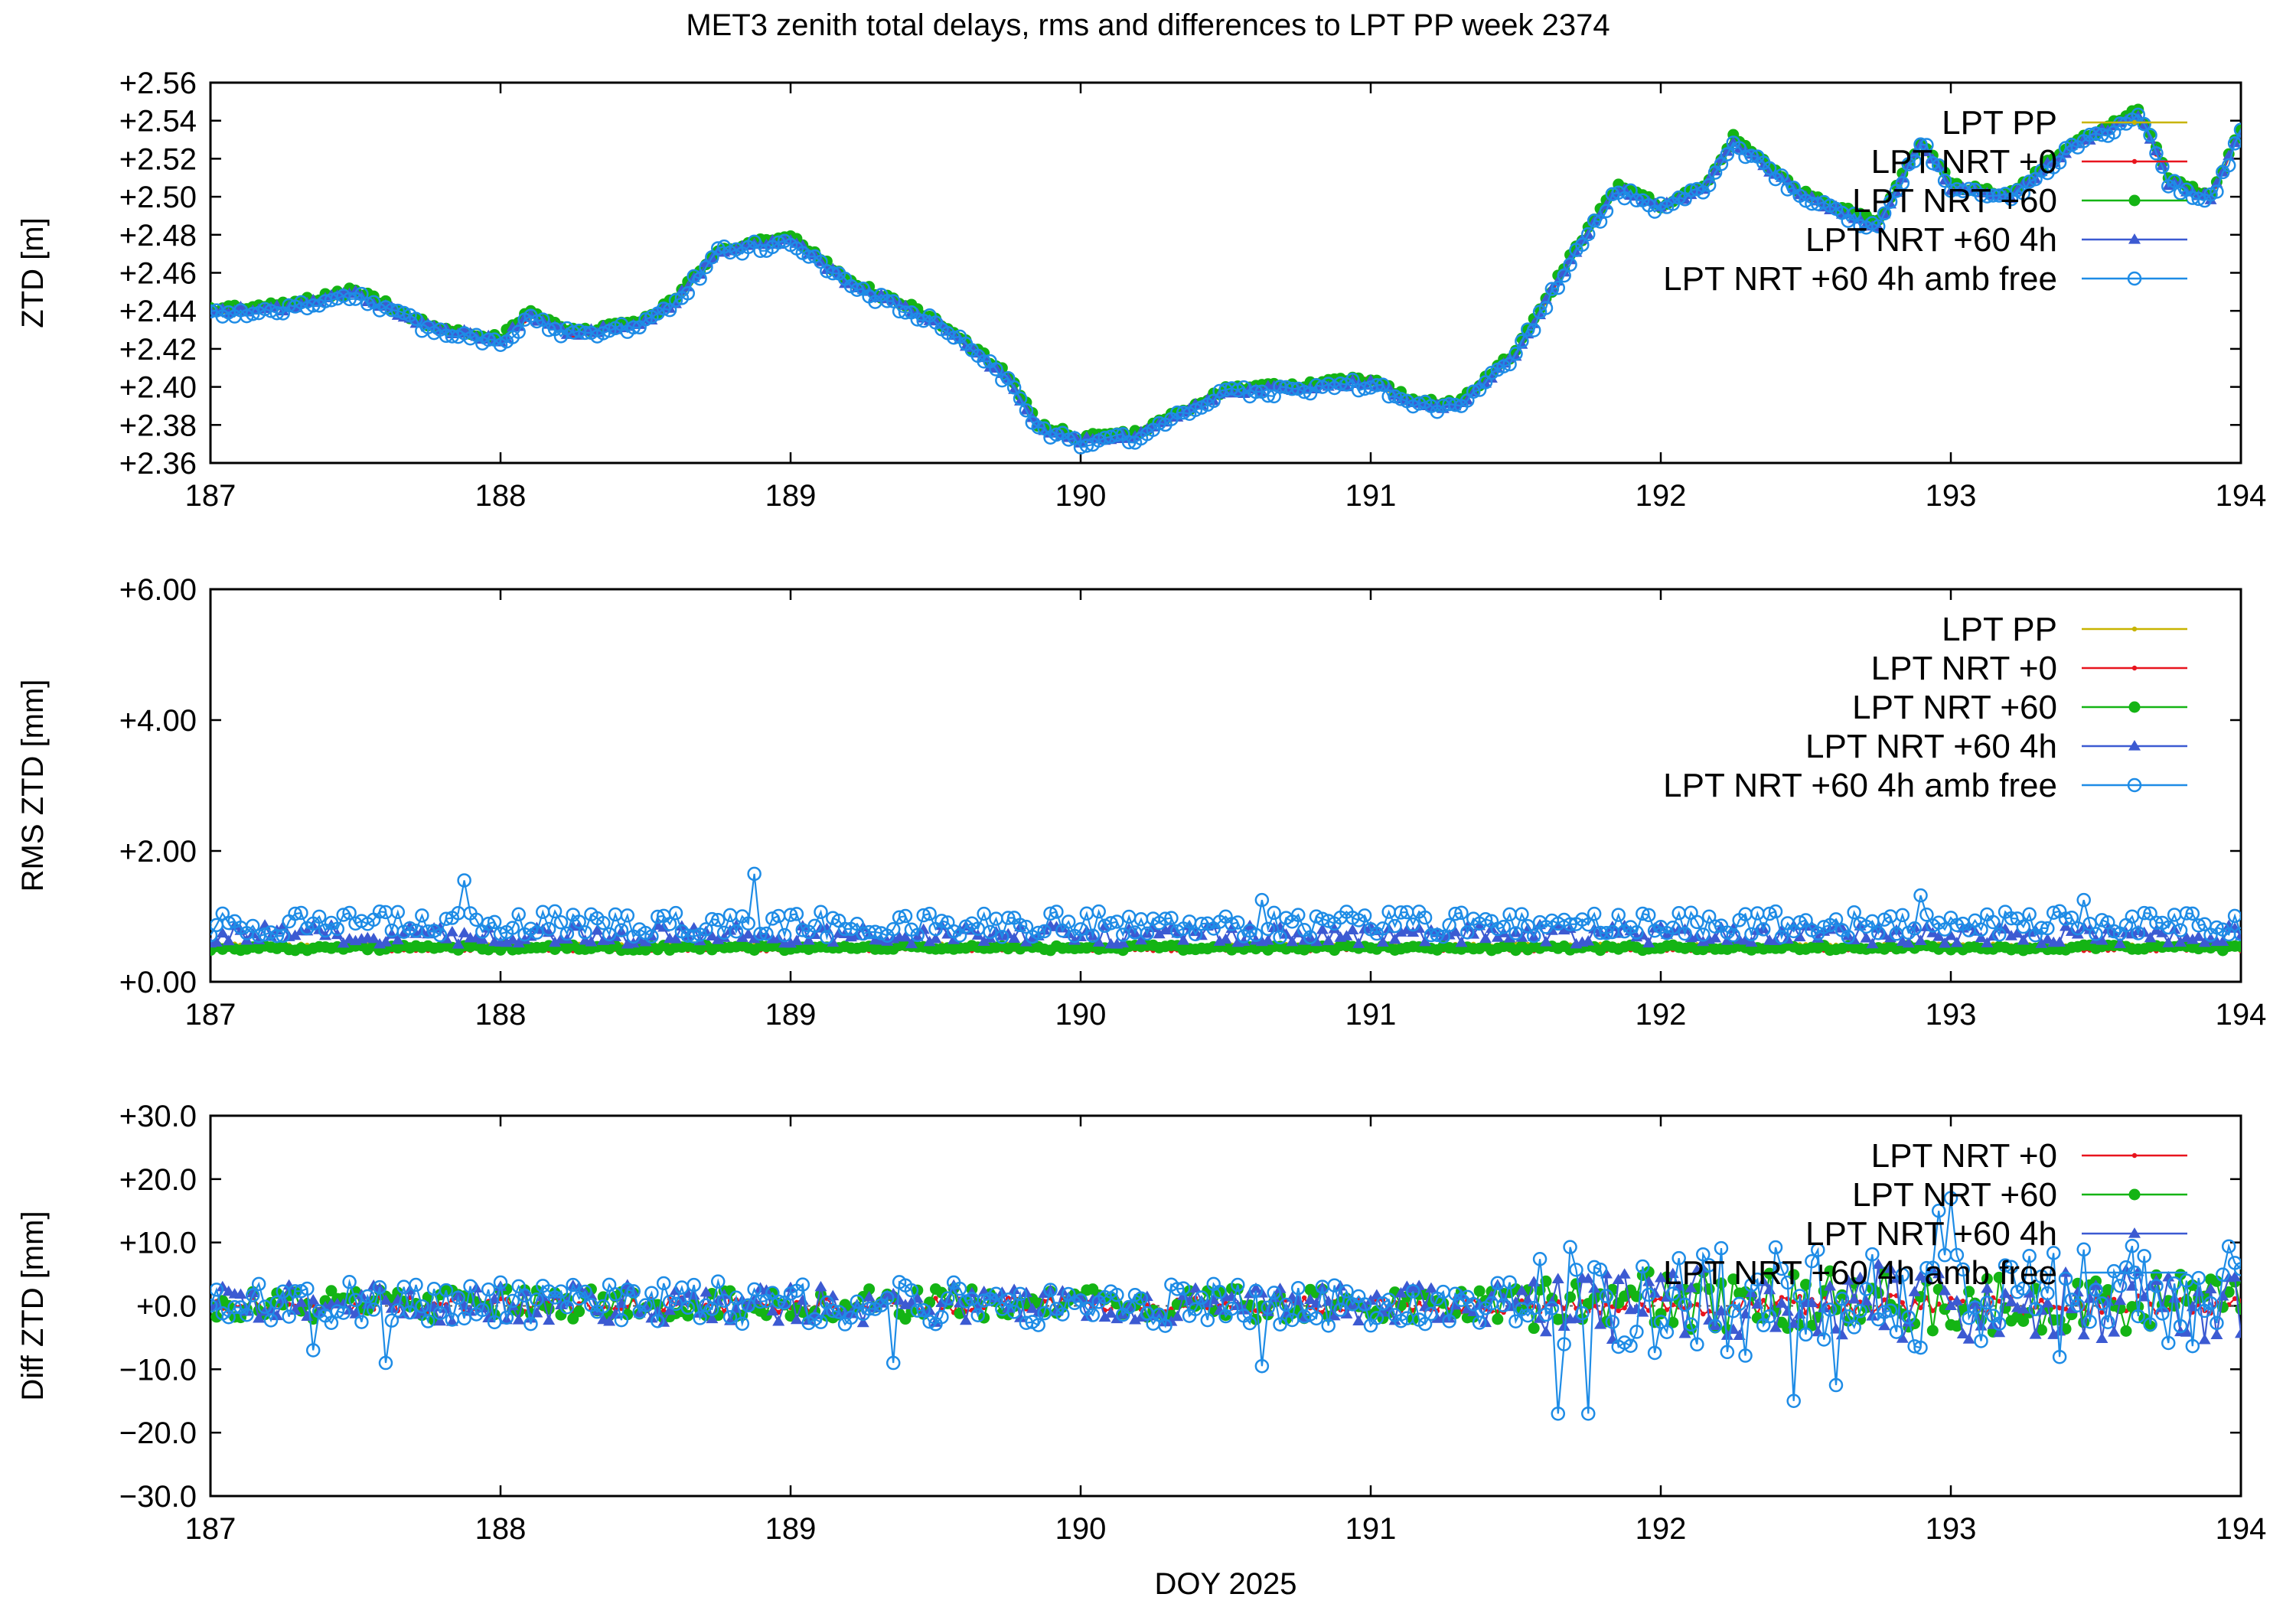 Image resolution: width=2296 pixels, height=1607 pixels. I want to click on legend-label: LPT NRT +60, so click(1954, 1195).